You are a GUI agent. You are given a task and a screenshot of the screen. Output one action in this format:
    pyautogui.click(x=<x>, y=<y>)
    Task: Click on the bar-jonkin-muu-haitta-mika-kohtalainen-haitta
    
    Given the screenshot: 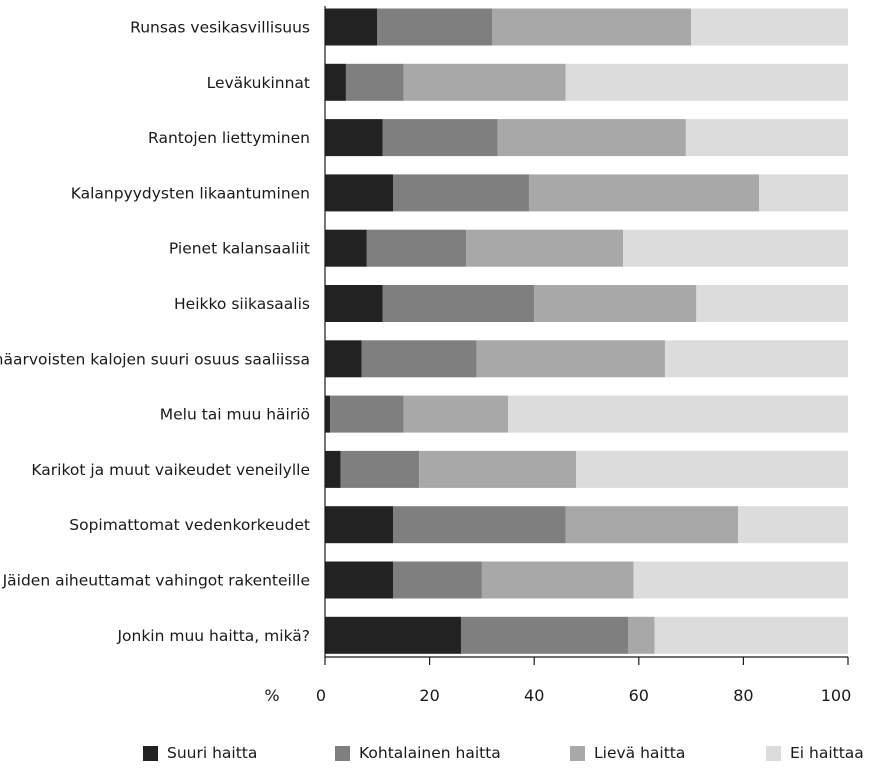 What is the action you would take?
    pyautogui.click(x=544, y=635)
    